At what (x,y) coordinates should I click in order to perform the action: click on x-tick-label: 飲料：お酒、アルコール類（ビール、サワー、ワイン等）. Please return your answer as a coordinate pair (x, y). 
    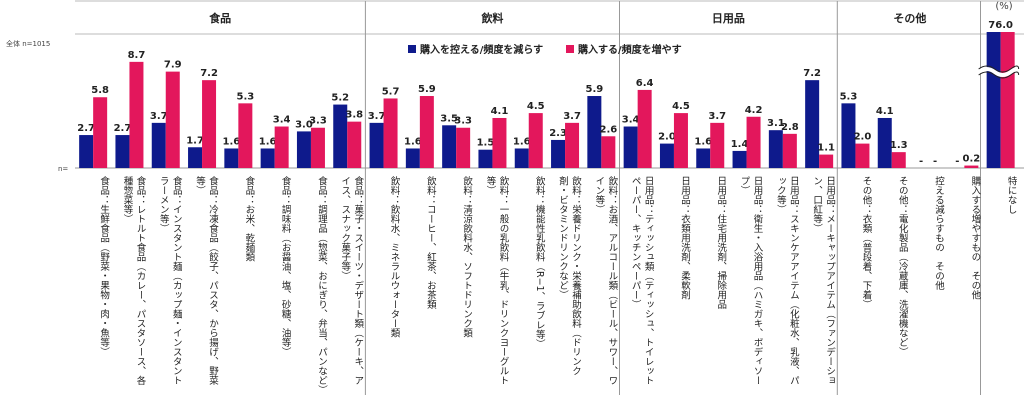
    Looking at the image, I should click on (605, 280).